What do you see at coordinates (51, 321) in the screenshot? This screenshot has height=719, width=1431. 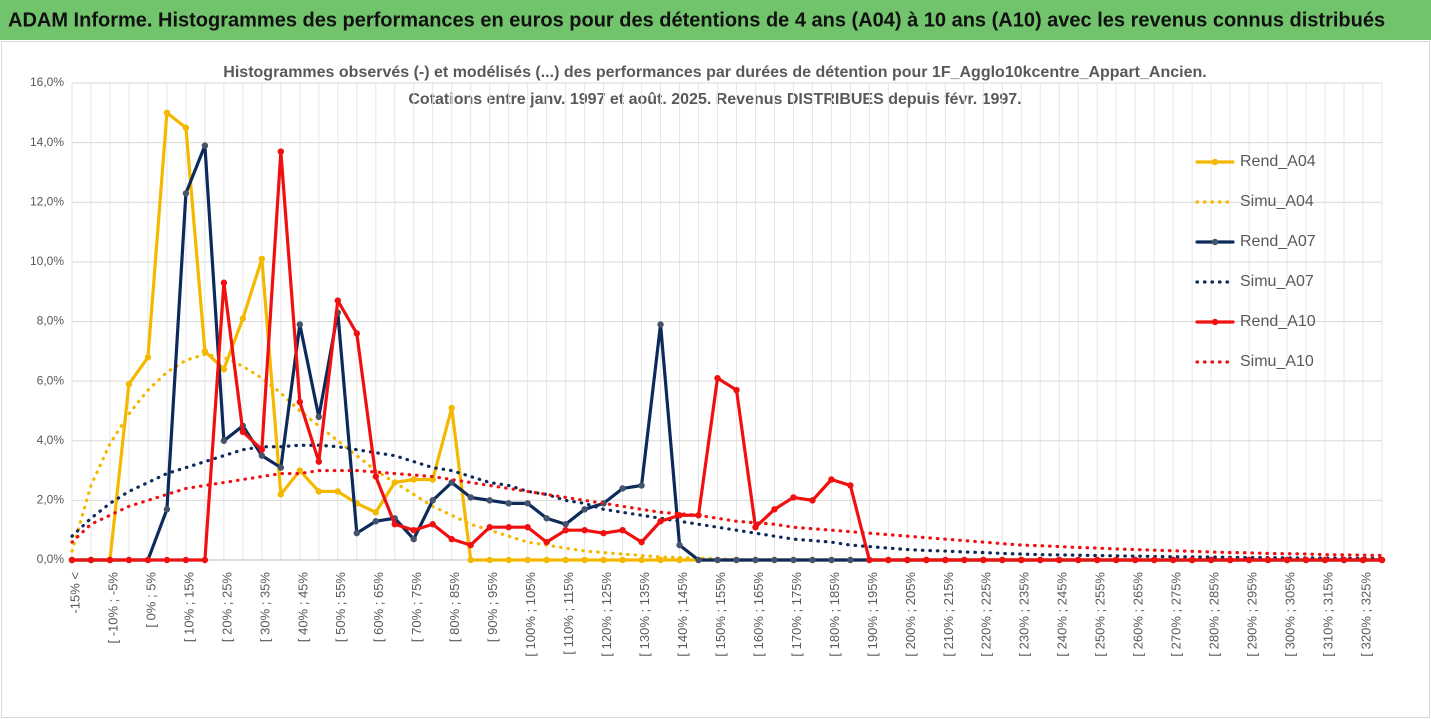 I see `y-tick-label: 8,0%` at bounding box center [51, 321].